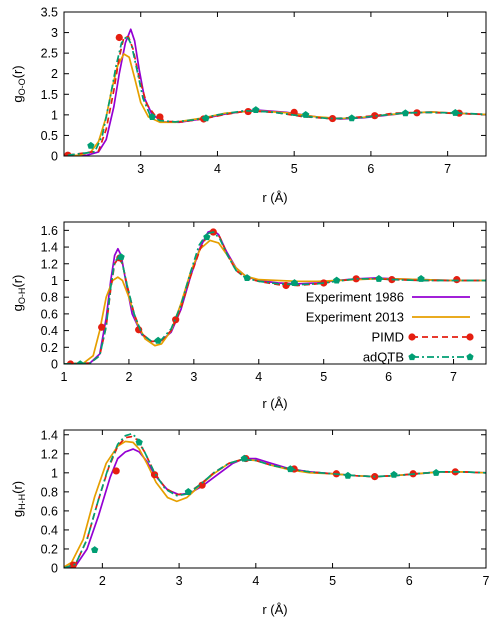  I want to click on y-tick-label: 3, so click(54, 33).